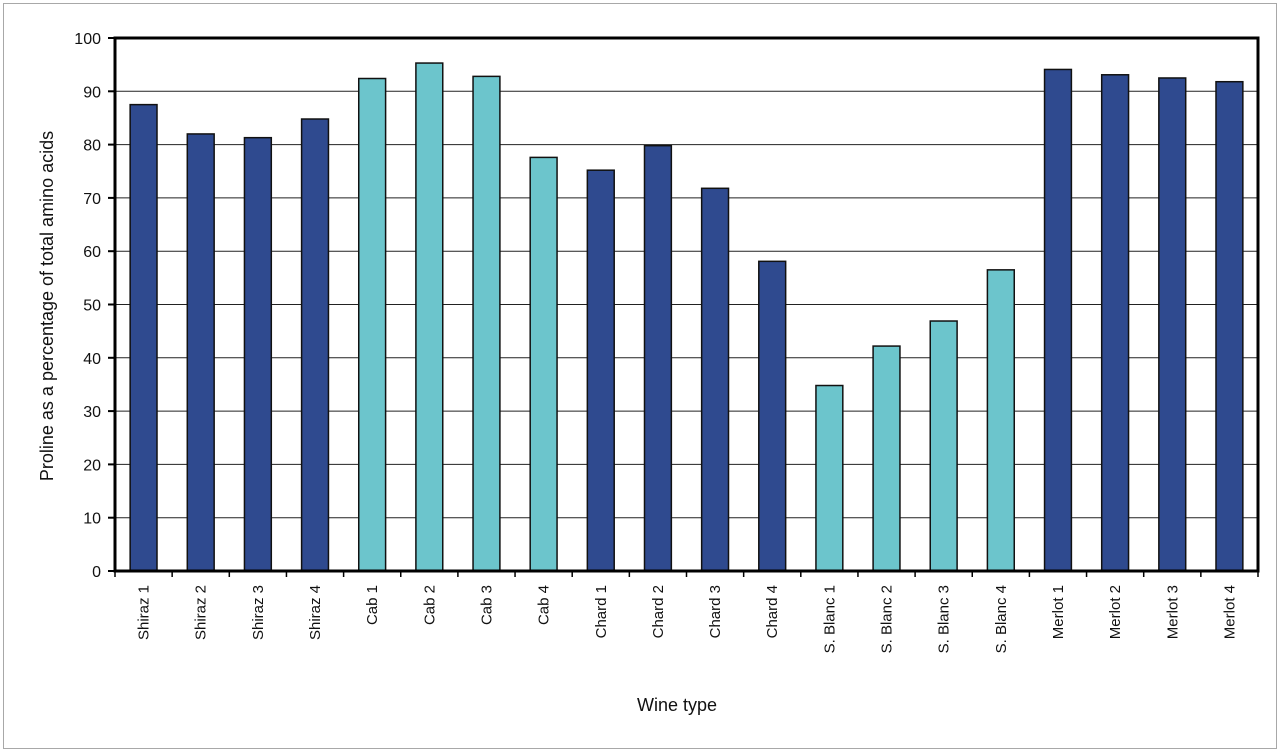  What do you see at coordinates (92, 199) in the screenshot?
I see `y-tick-label: 70` at bounding box center [92, 199].